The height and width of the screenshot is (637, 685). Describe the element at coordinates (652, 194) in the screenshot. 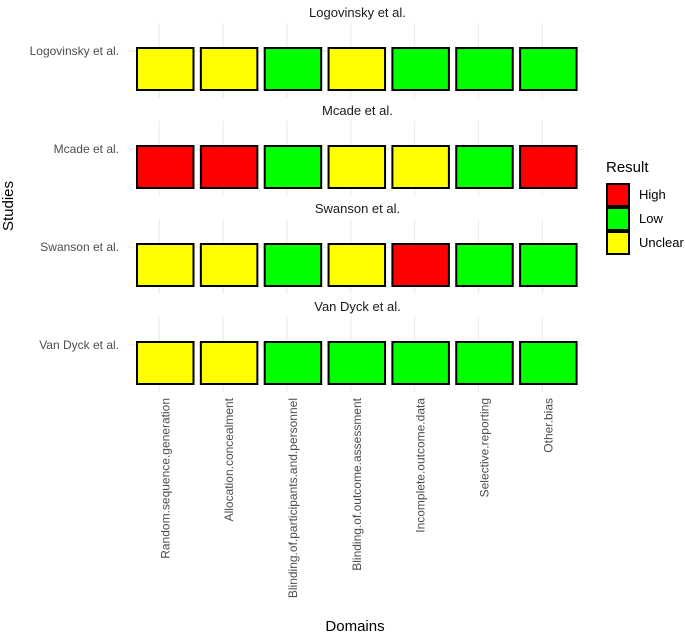

I see `legend-label: High` at that location.